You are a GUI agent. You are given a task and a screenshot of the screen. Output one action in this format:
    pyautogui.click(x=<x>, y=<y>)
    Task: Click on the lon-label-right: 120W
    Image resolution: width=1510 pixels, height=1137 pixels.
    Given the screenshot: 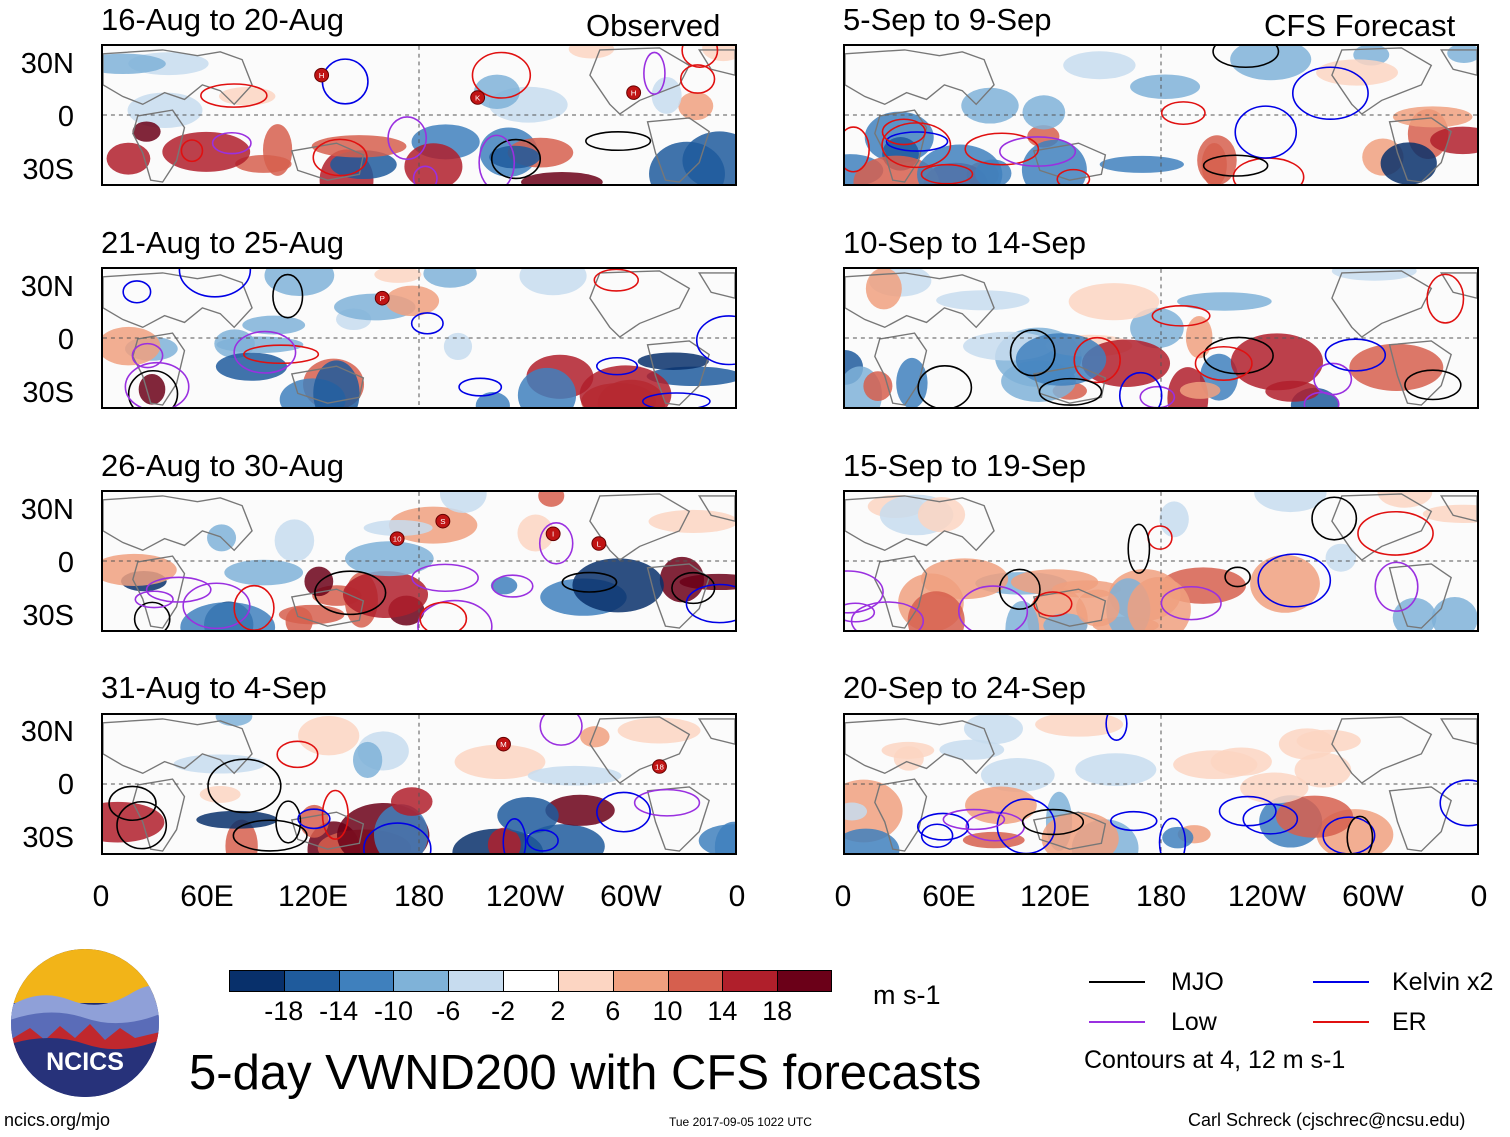 What is the action you would take?
    pyautogui.click(x=1267, y=896)
    